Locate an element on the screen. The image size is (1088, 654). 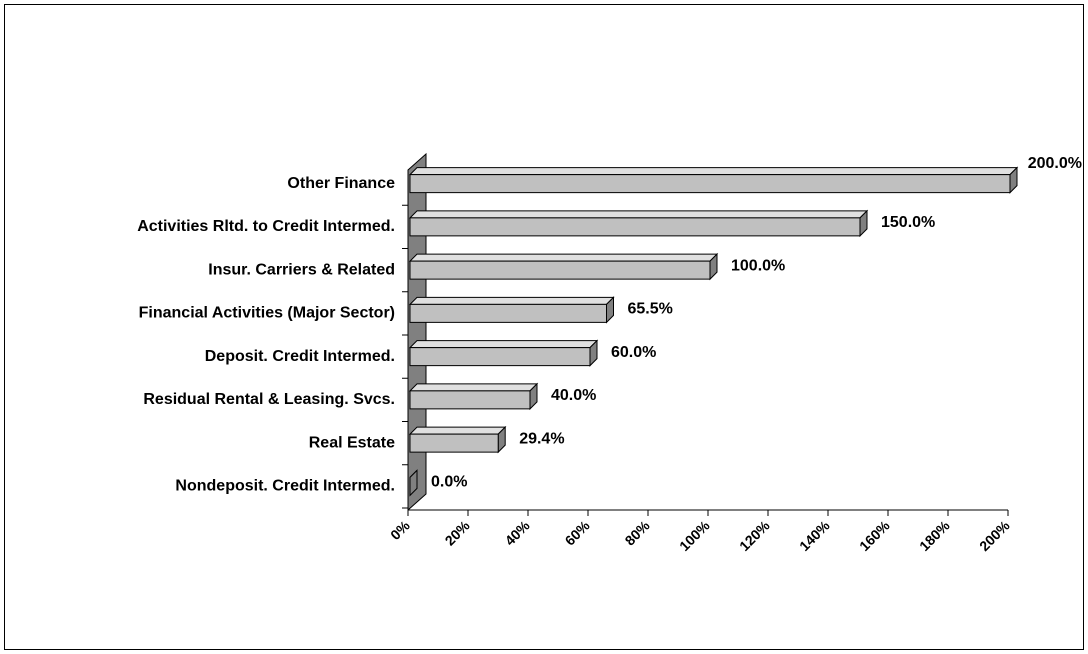
value-label: 0.0% is located at coordinates (449, 482).